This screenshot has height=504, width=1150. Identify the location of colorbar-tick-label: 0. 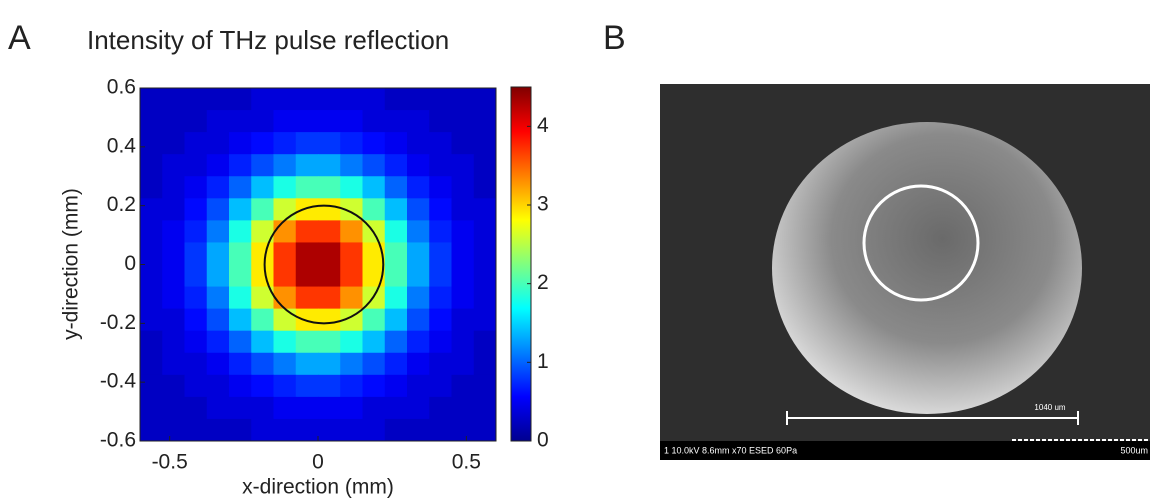
(543, 440).